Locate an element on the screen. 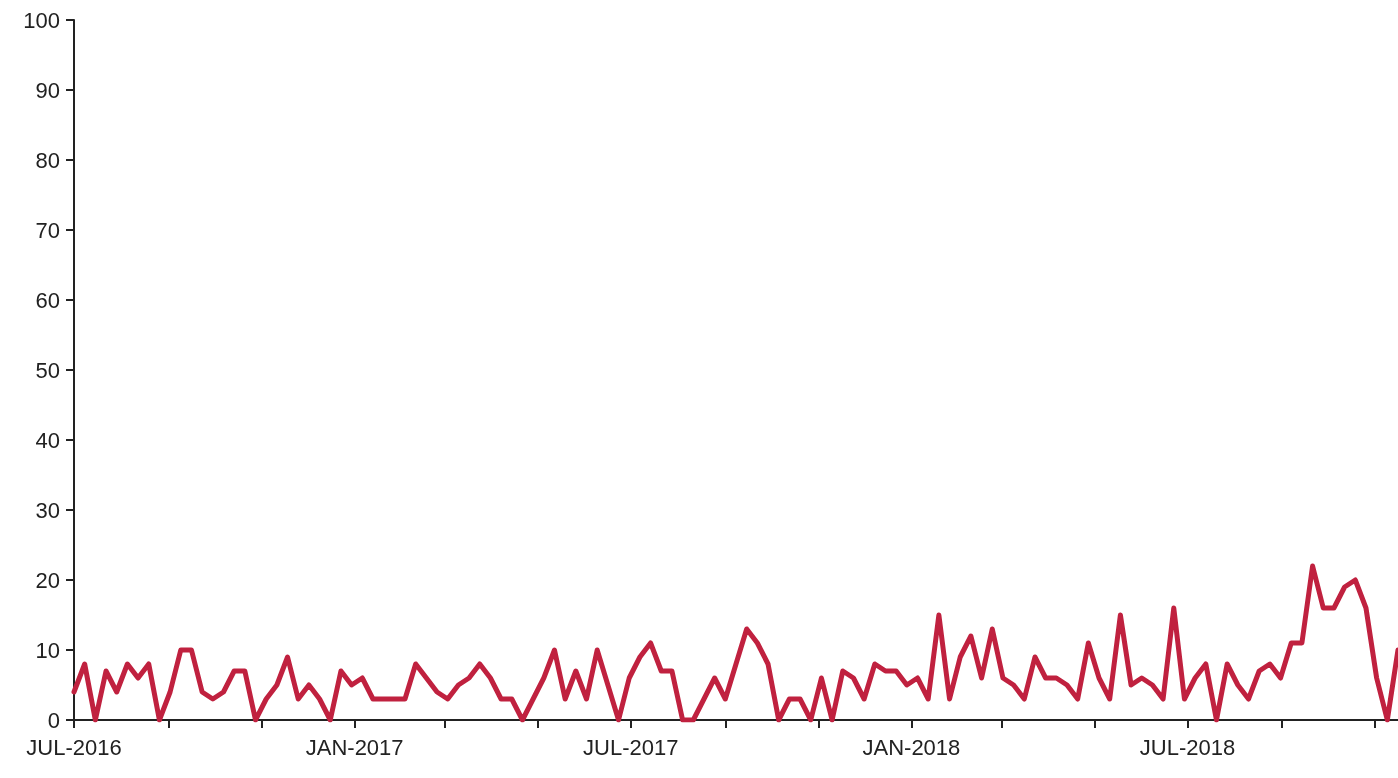 Image resolution: width=1398 pixels, height=778 pixels. y-tick-label: 20 is located at coordinates (47, 580).